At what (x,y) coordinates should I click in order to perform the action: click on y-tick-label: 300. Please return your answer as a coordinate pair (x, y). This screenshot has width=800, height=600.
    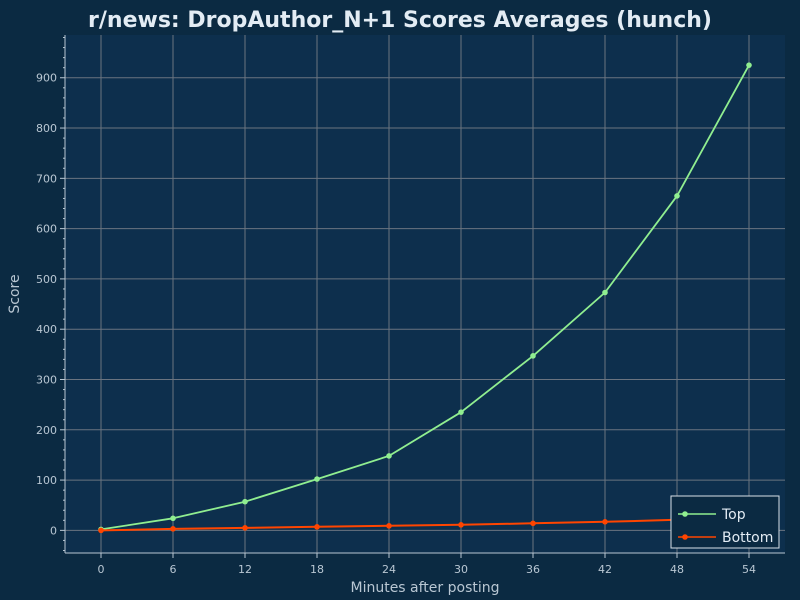
    Looking at the image, I should click on (46, 379).